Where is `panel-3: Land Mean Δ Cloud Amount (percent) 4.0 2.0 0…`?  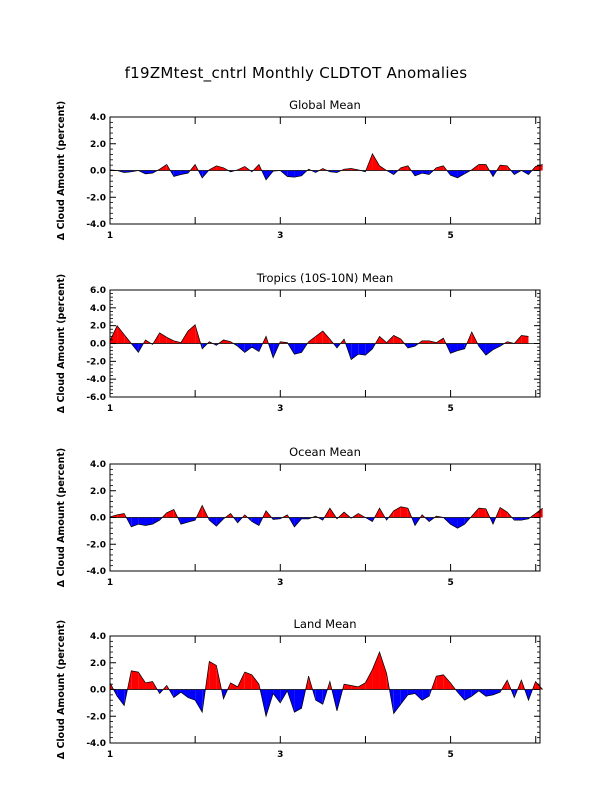
panel-3: Land Mean Δ Cloud Amount (percent) 4.0 2.0 0… is located at coordinates (299, 688).